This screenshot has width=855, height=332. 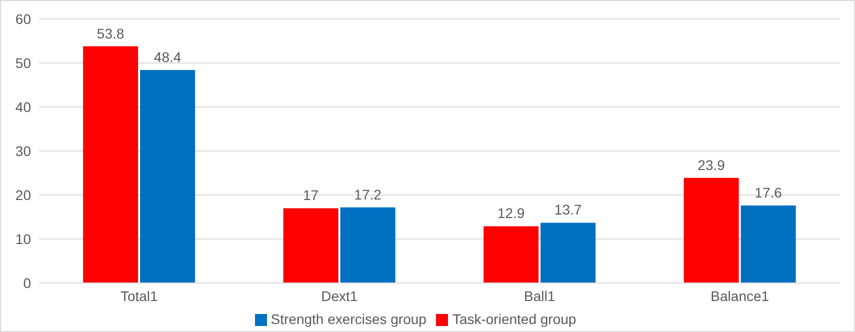 I want to click on data-label: 17.2, so click(x=368, y=194).